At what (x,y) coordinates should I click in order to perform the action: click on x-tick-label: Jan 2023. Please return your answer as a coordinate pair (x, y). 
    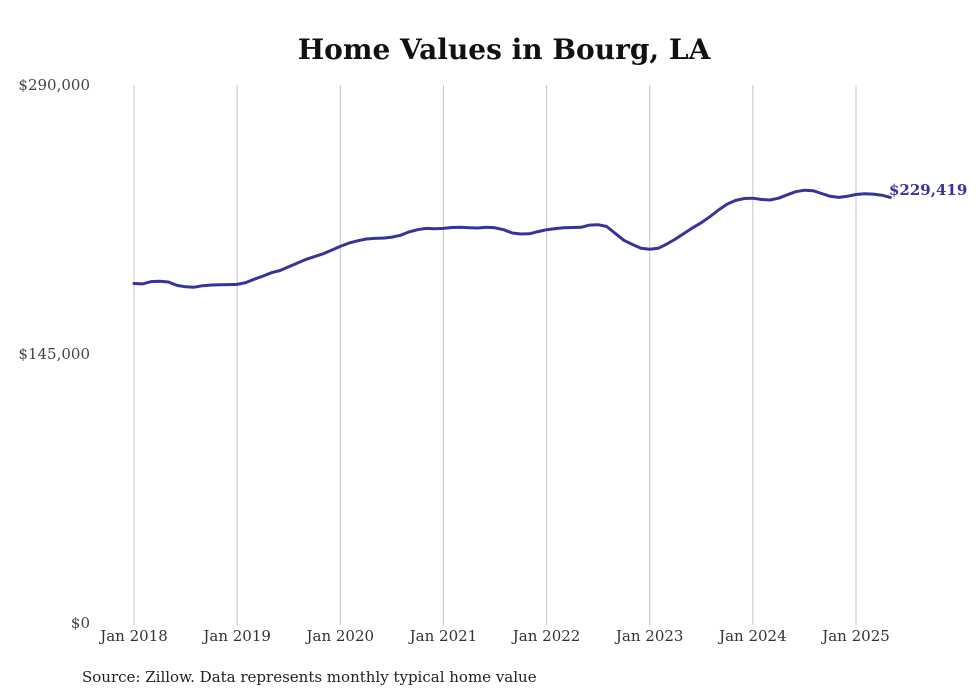
    Looking at the image, I should click on (649, 636).